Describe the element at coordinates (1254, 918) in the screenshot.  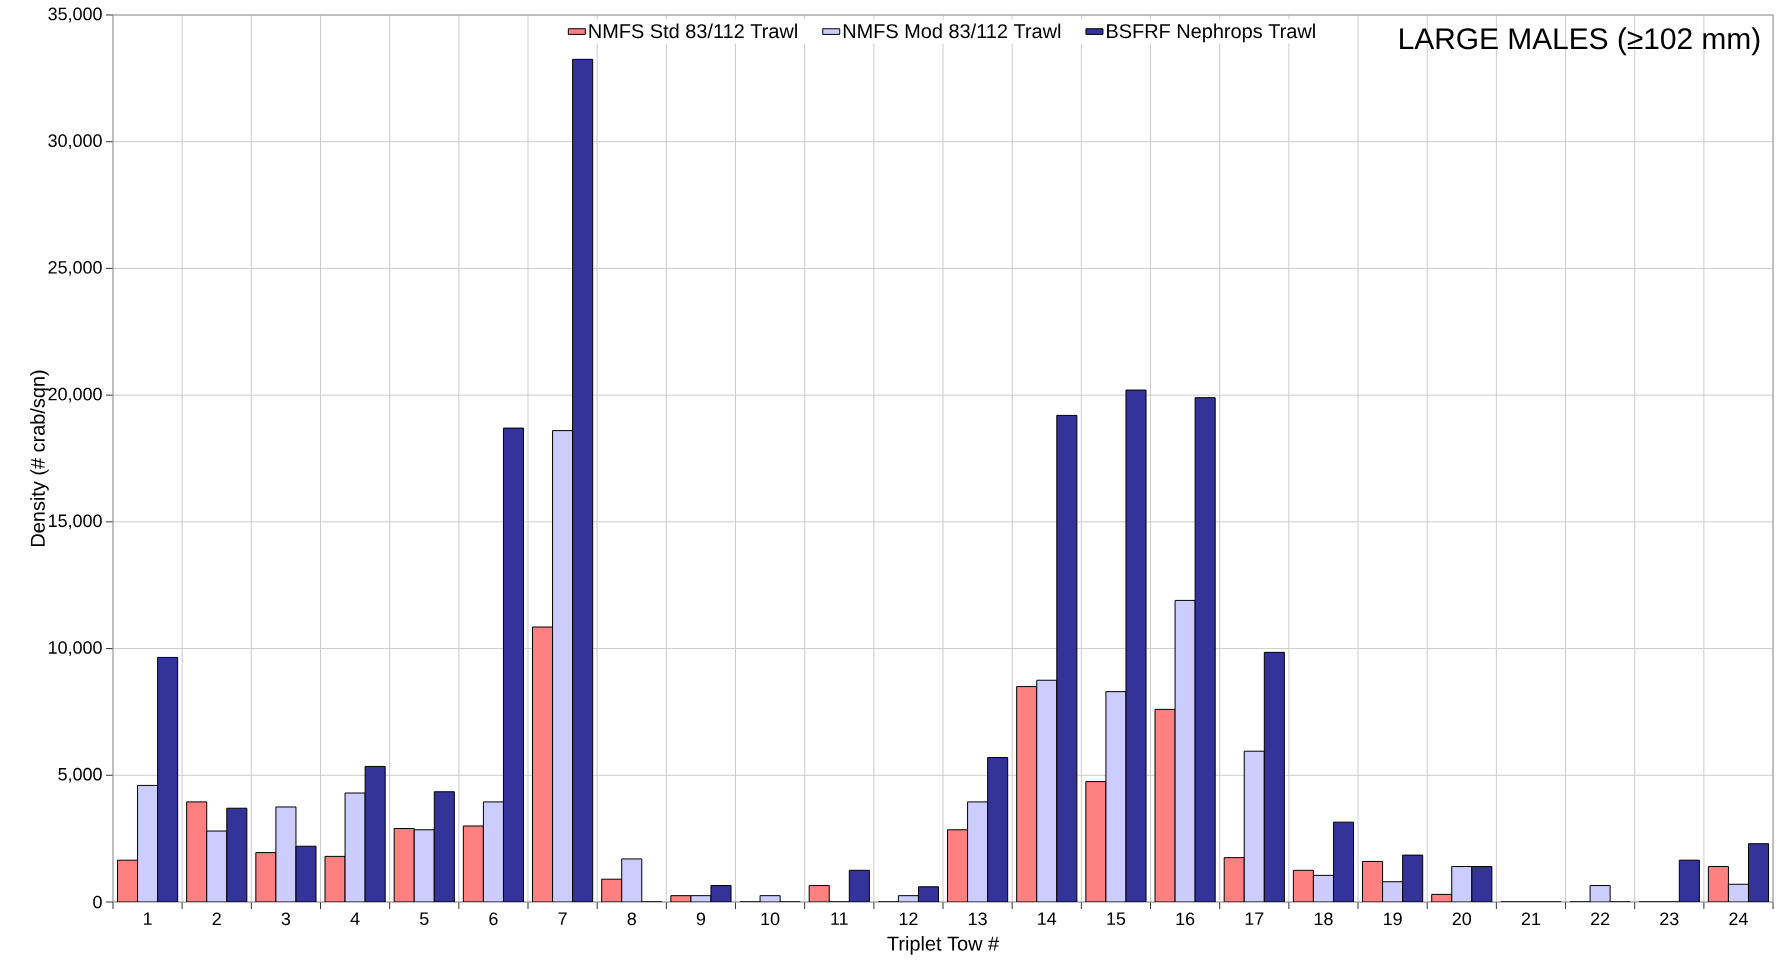
I see `x-tick-label: 17` at that location.